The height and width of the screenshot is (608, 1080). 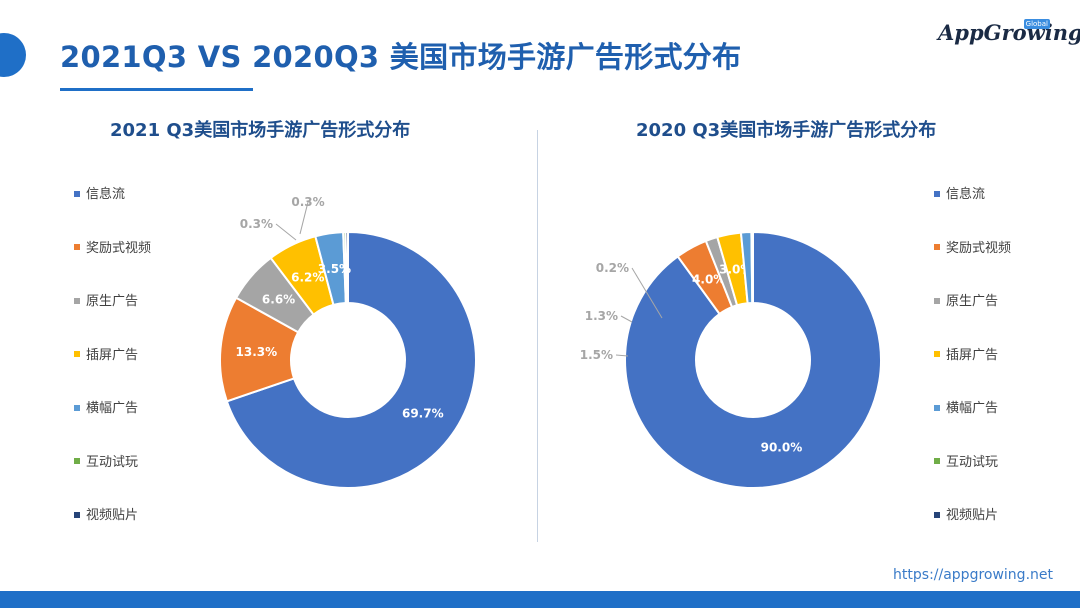 I want to click on slice-视频贴片, so click(x=346, y=267).